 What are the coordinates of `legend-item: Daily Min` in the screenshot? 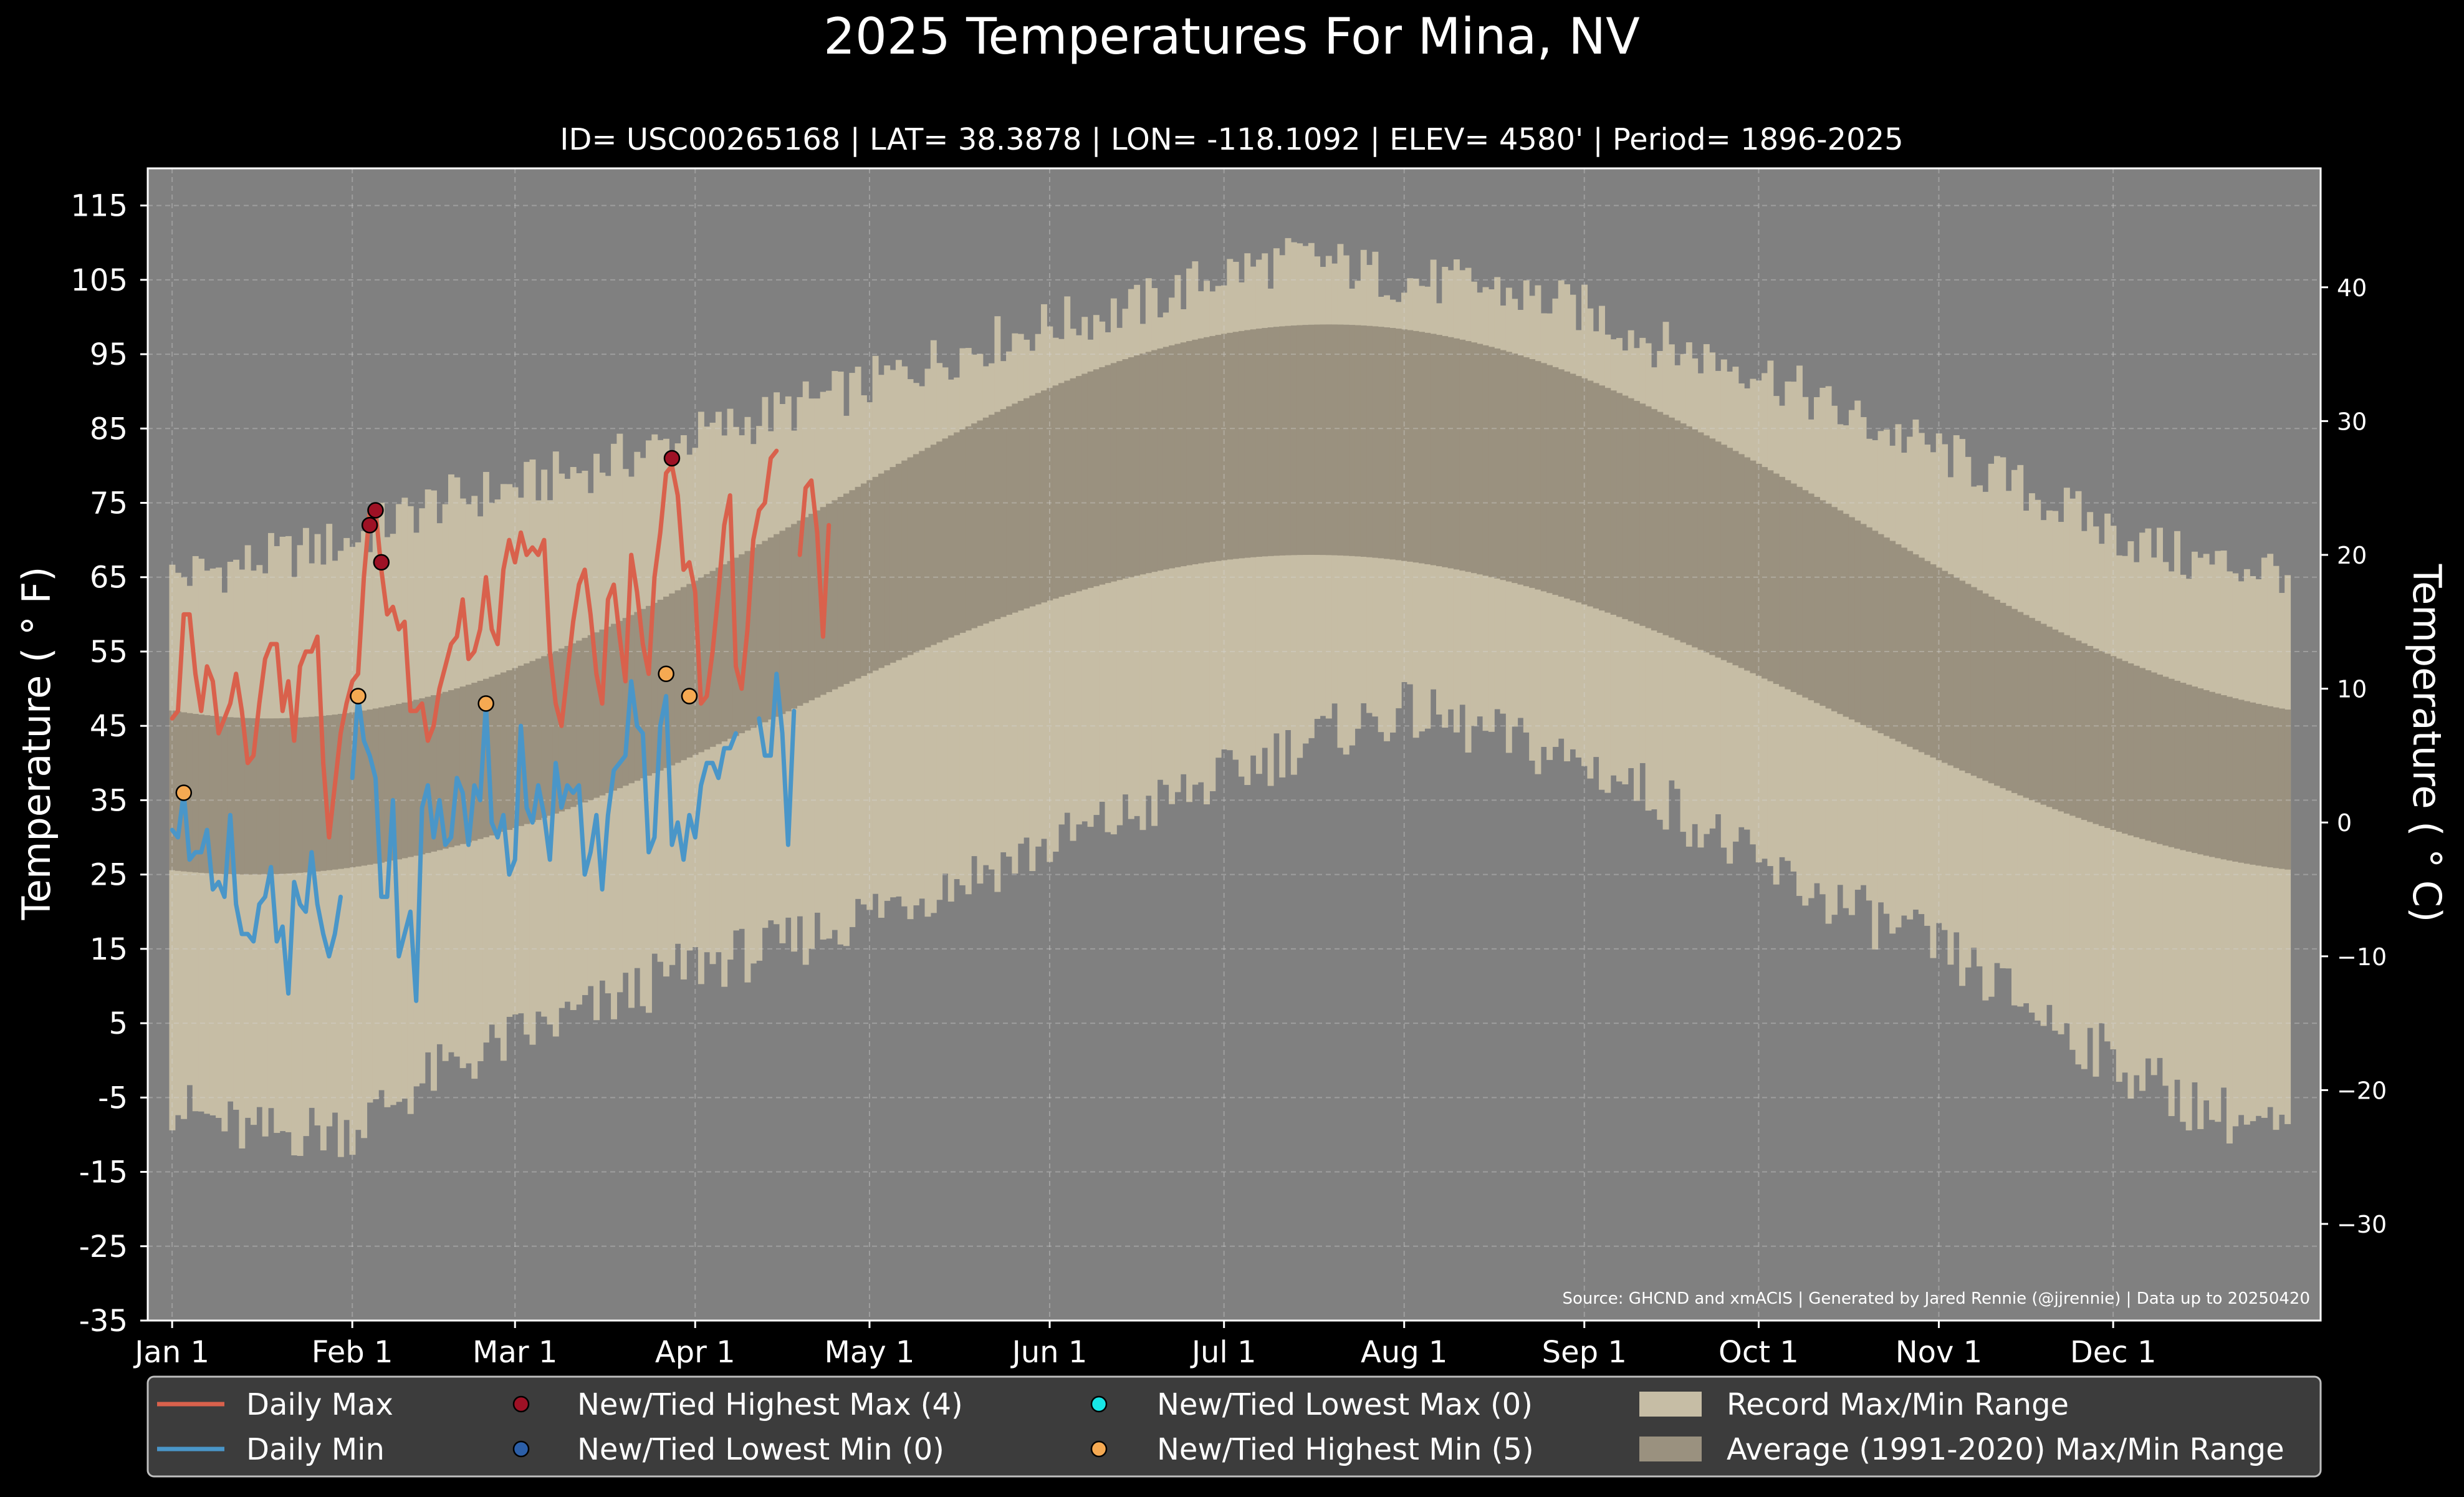 It's located at (271, 1449).